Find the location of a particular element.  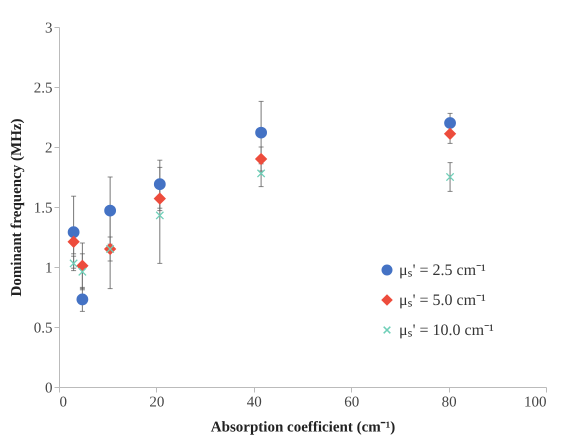

y-axis-title: Dominant frequency (MHz) is located at coordinates (16, 207).